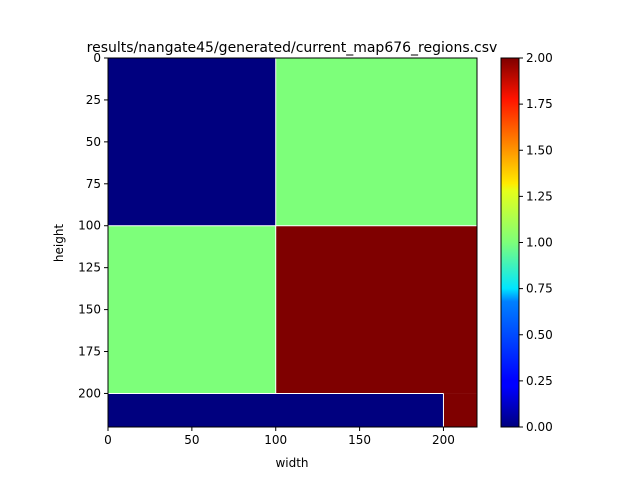 Image resolution: width=640 pixels, height=480 pixels. What do you see at coordinates (89, 352) in the screenshot?
I see `y-tick-label: 175` at bounding box center [89, 352].